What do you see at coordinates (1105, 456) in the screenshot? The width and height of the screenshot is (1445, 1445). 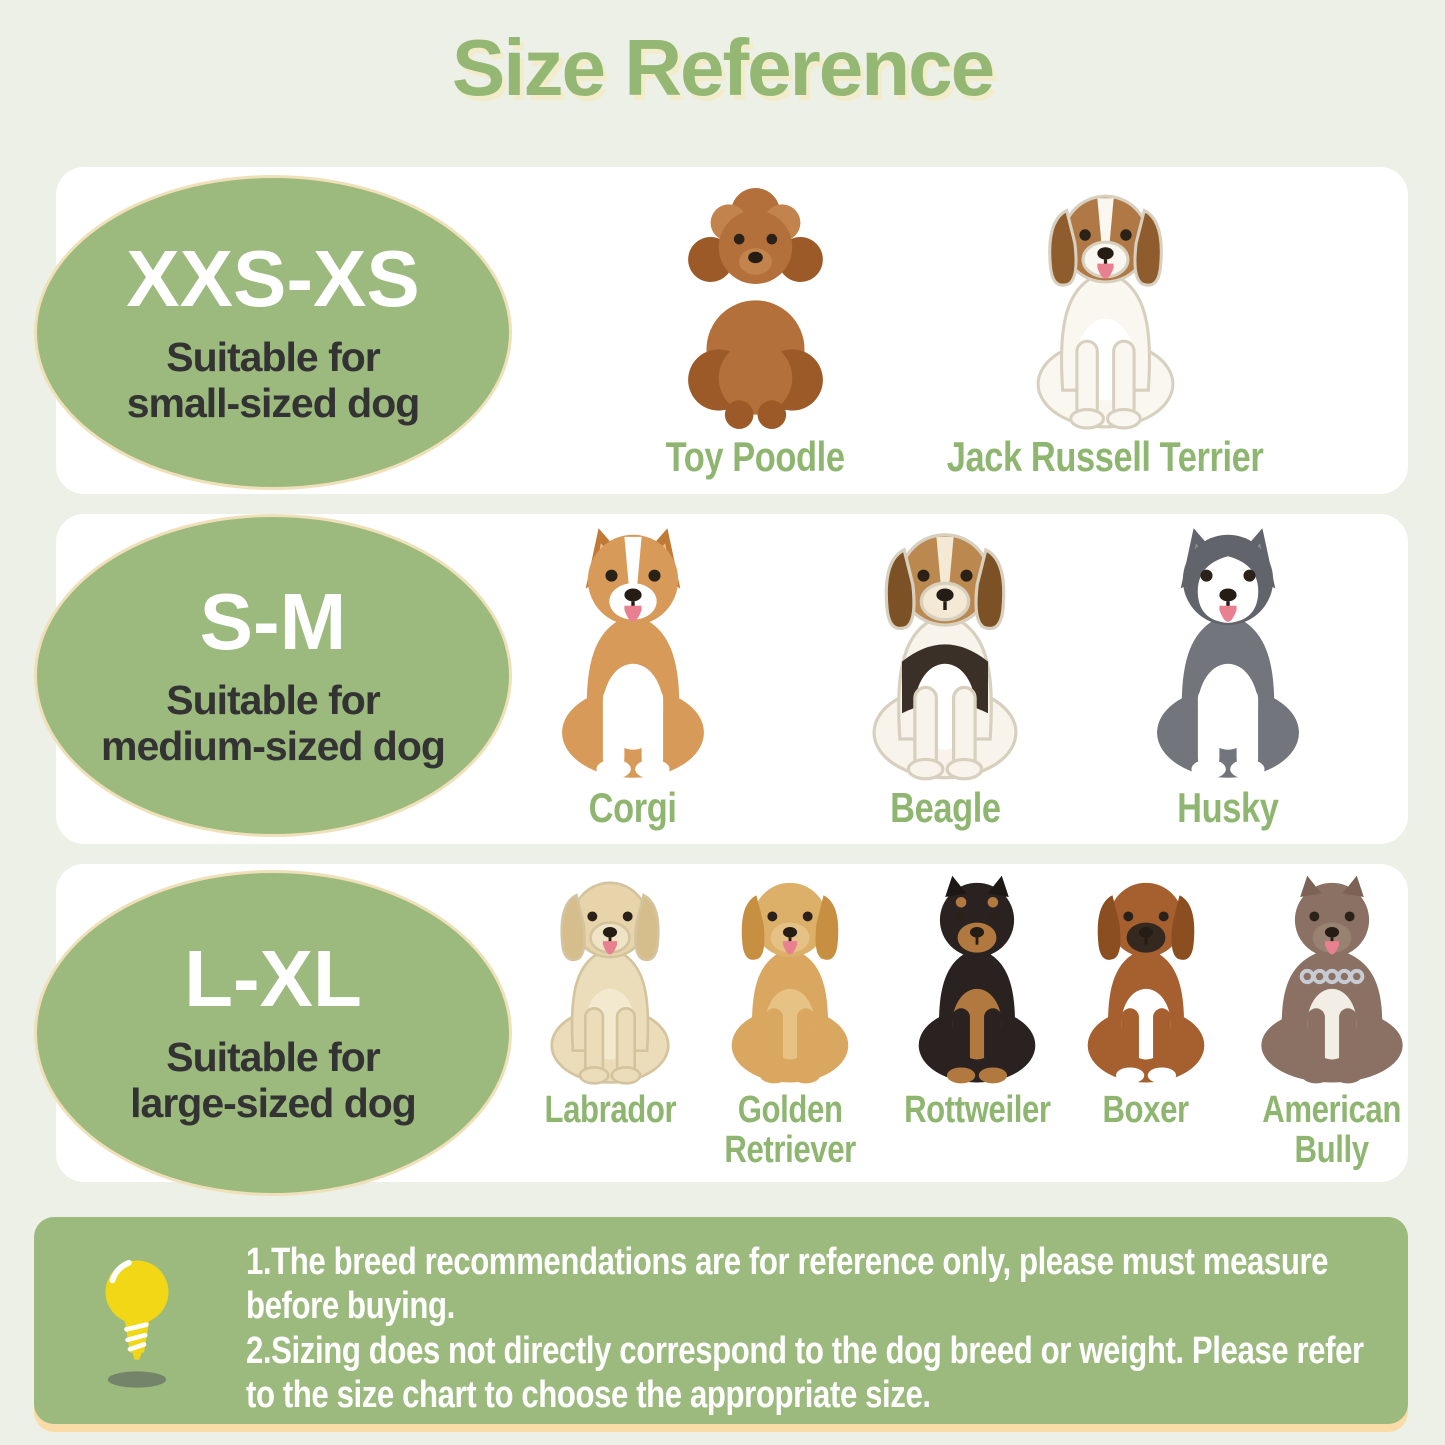 I see `breed-label: Jack Russell Terrier` at bounding box center [1105, 456].